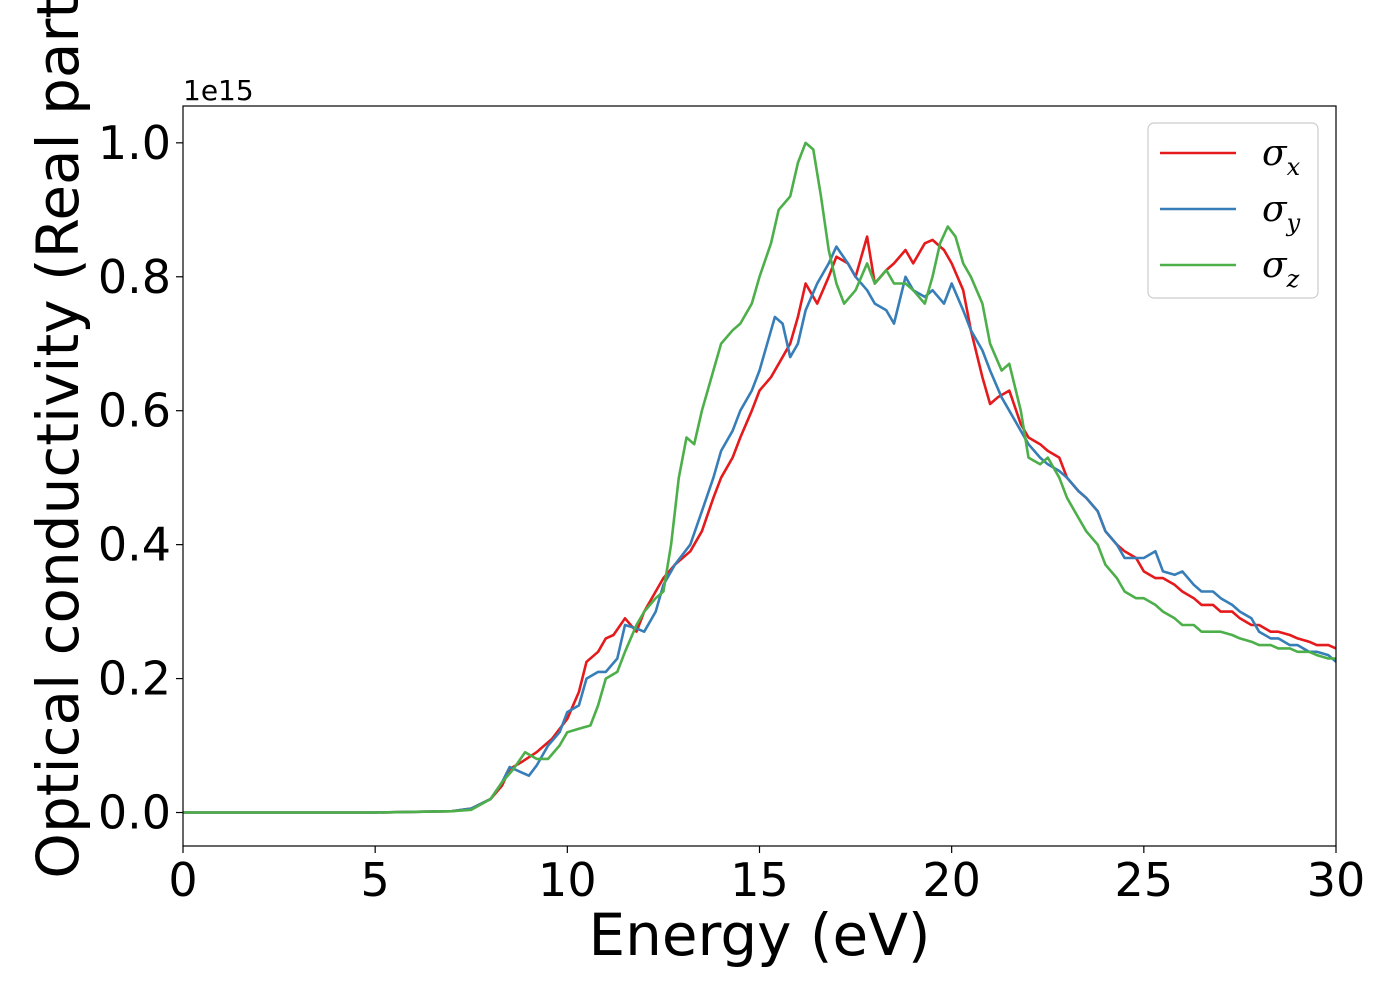 This screenshot has width=1400, height=1000. Describe the element at coordinates (1281, 157) in the screenshot. I see `legend-label-x: σx` at that location.